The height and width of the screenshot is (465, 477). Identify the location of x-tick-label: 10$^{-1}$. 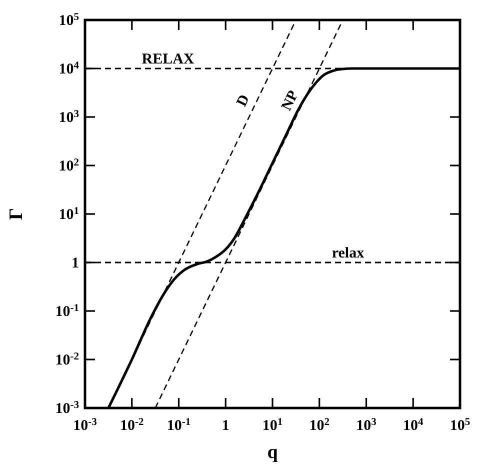
(178, 425).